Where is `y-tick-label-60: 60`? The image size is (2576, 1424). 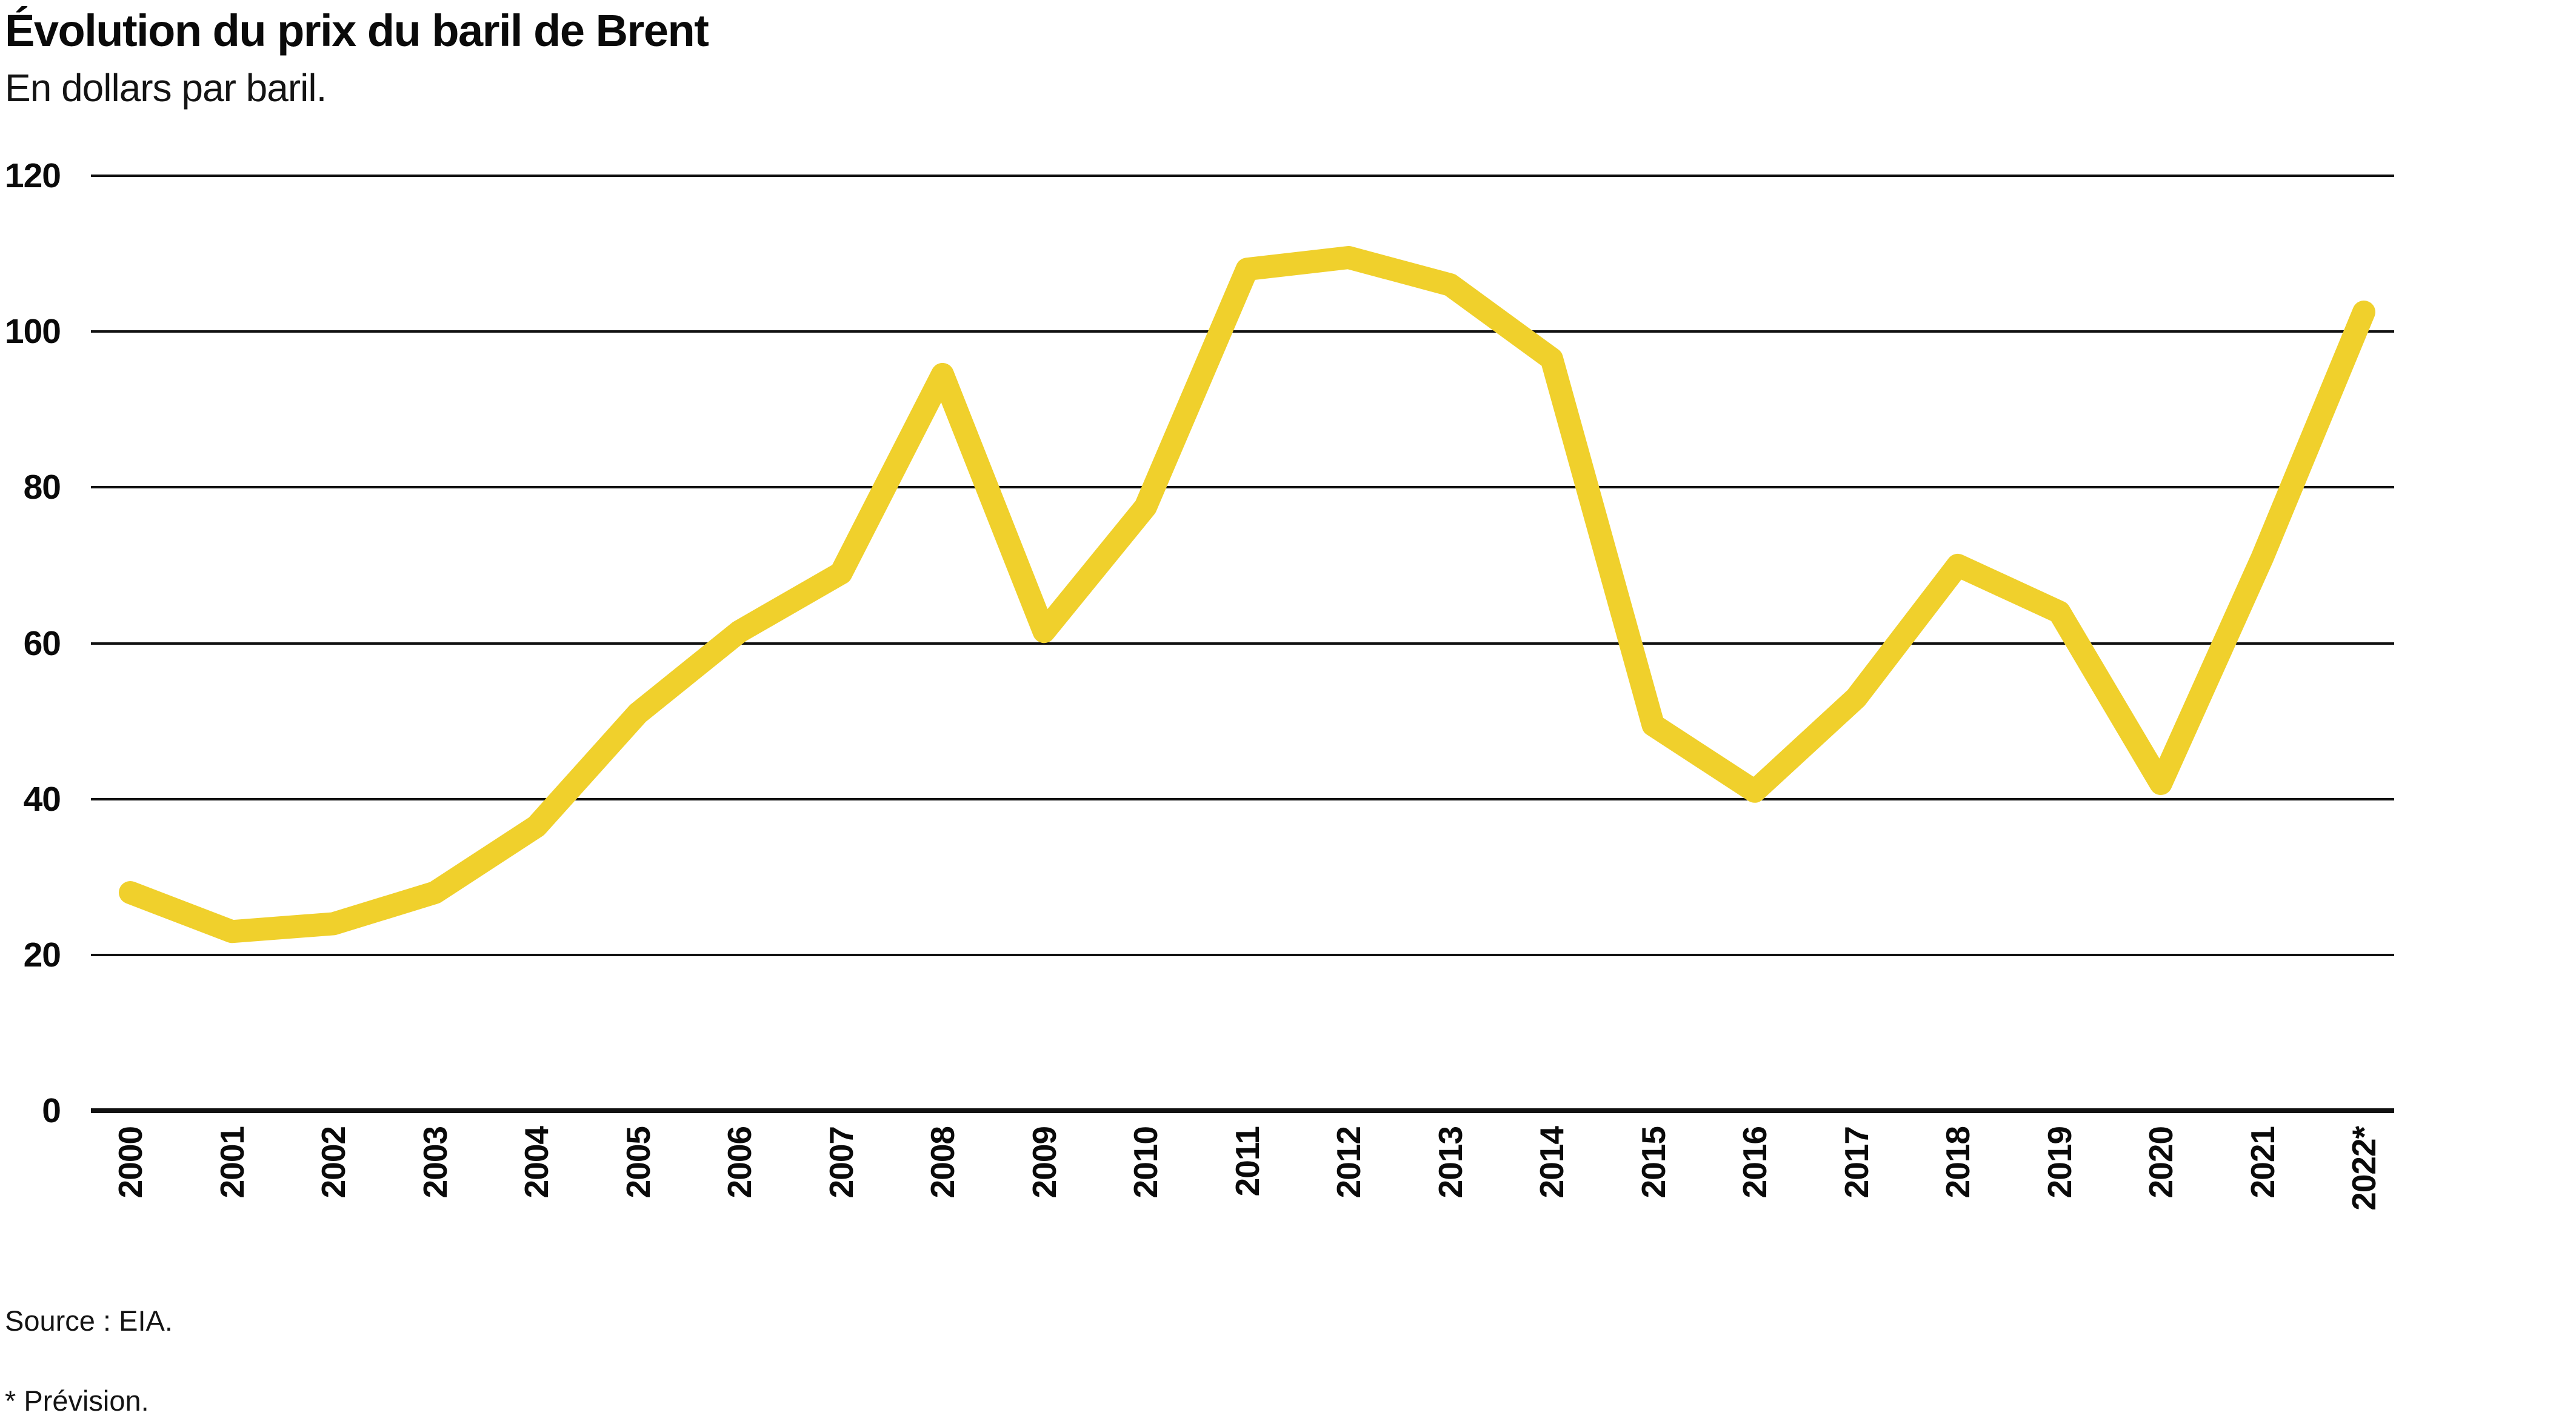 y-tick-label-60: 60 is located at coordinates (42, 643).